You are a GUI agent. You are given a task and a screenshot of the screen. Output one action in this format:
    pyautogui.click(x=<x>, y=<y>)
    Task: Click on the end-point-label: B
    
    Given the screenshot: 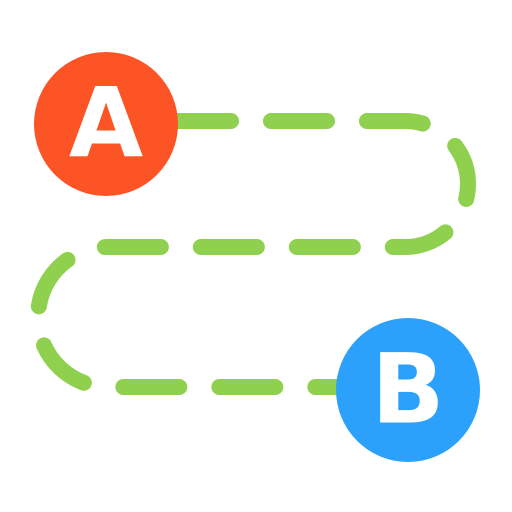 What is the action you would take?
    pyautogui.click(x=407, y=389)
    